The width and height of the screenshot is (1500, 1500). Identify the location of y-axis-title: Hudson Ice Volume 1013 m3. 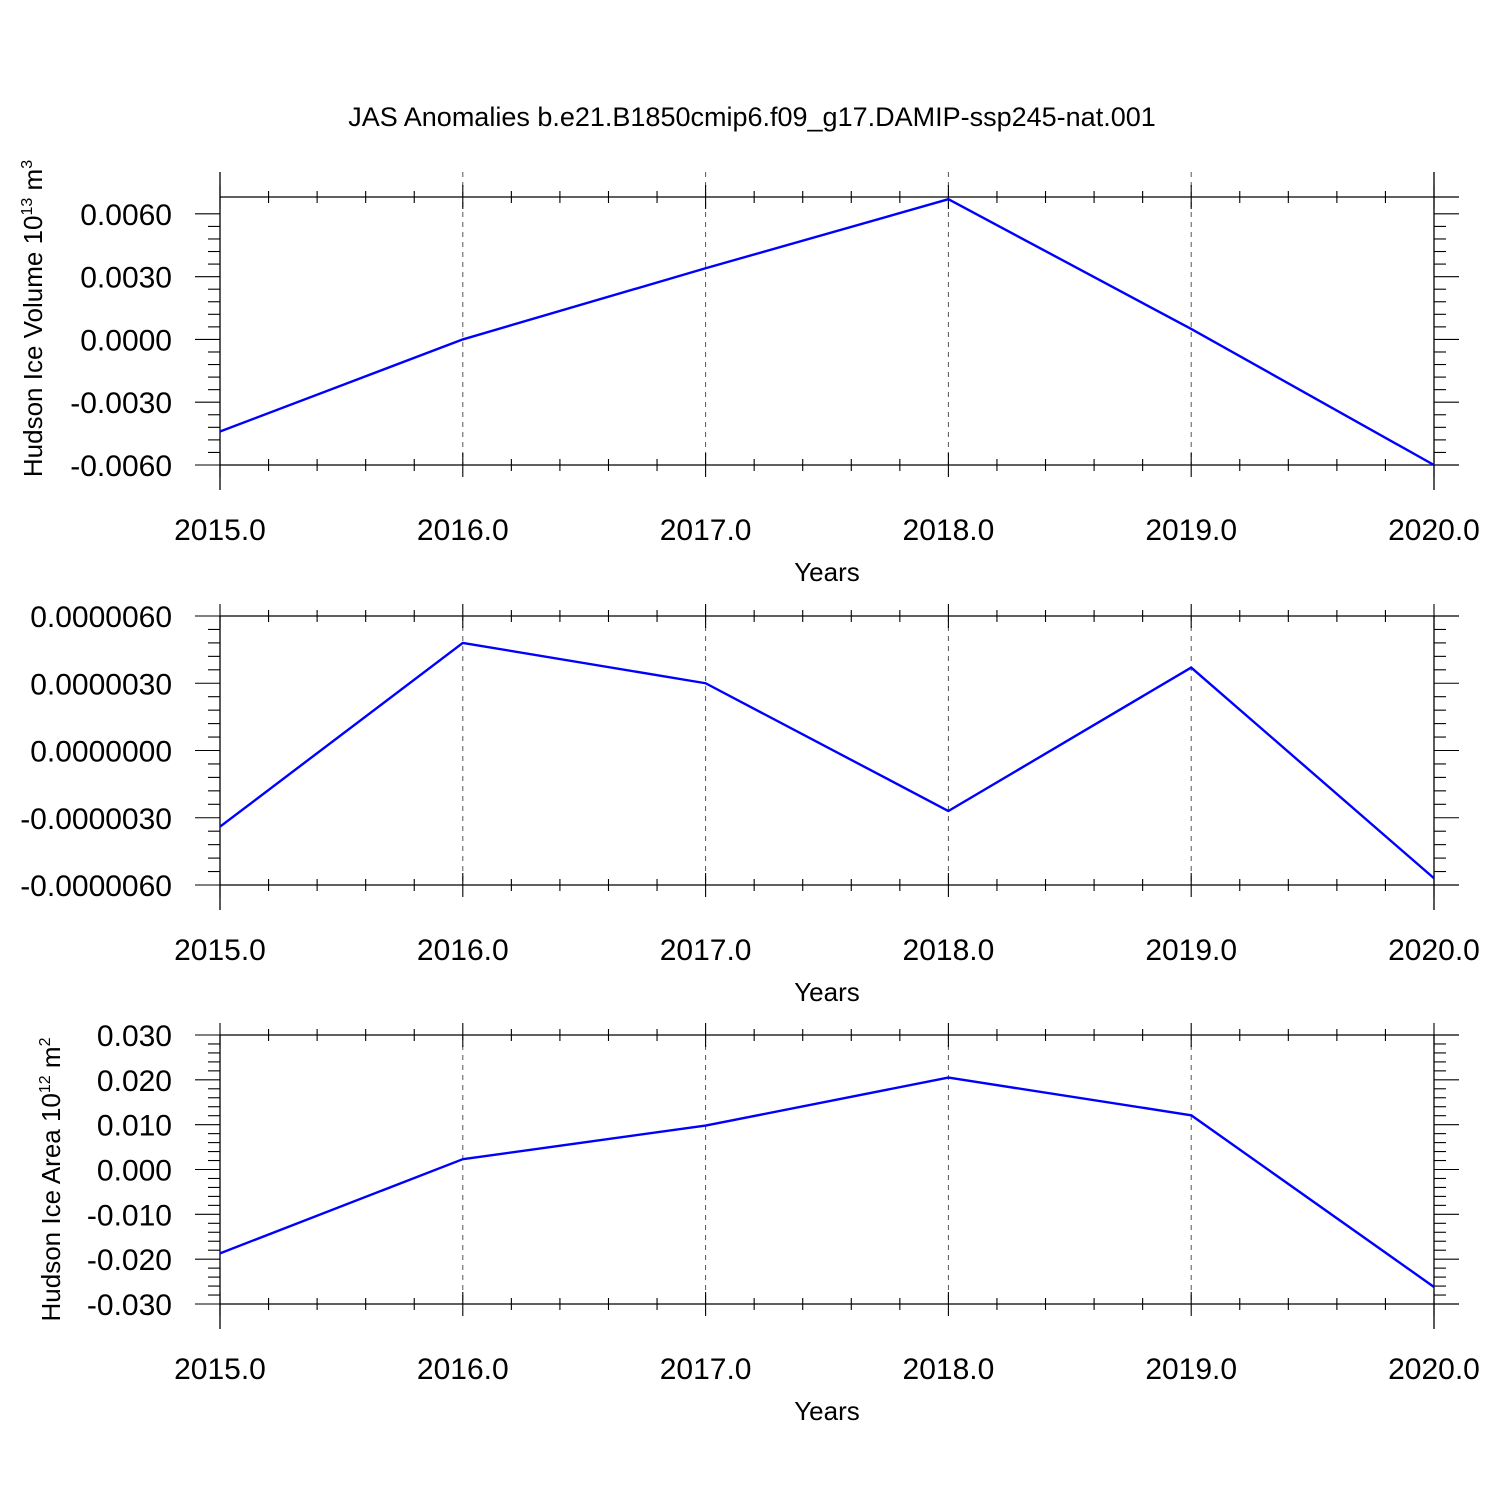
(33, 318).